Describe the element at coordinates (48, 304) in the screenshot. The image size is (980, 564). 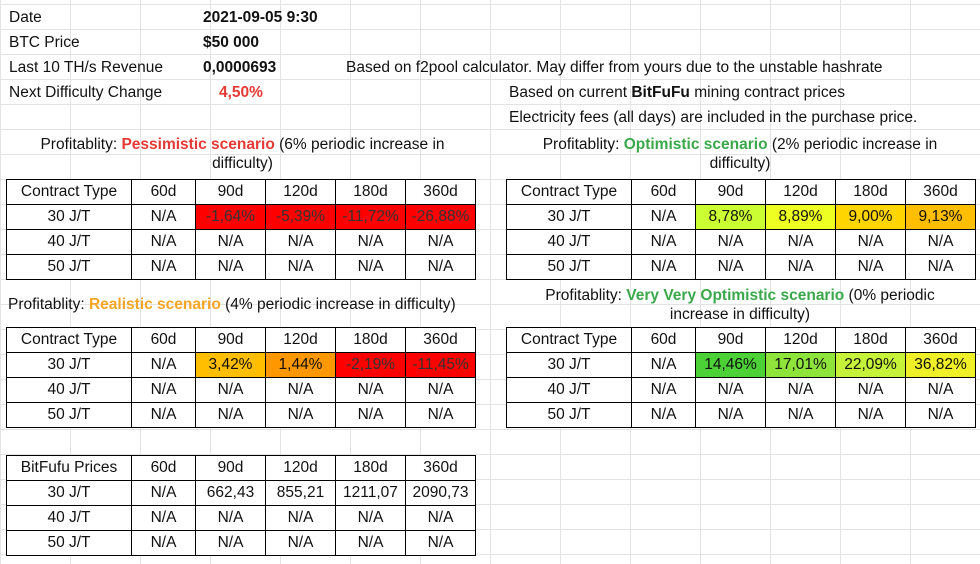
I see `realistic-title-prefix: Profitablity:` at that location.